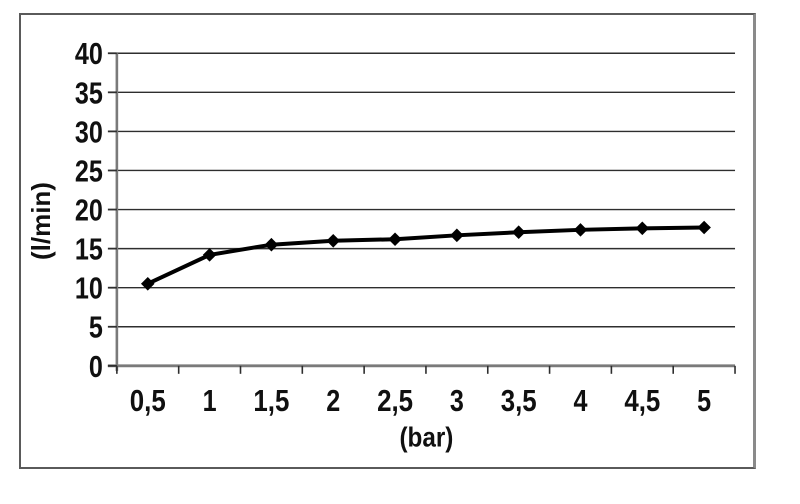  Describe the element at coordinates (457, 400) in the screenshot. I see `x-tick-label-3: 3` at that location.